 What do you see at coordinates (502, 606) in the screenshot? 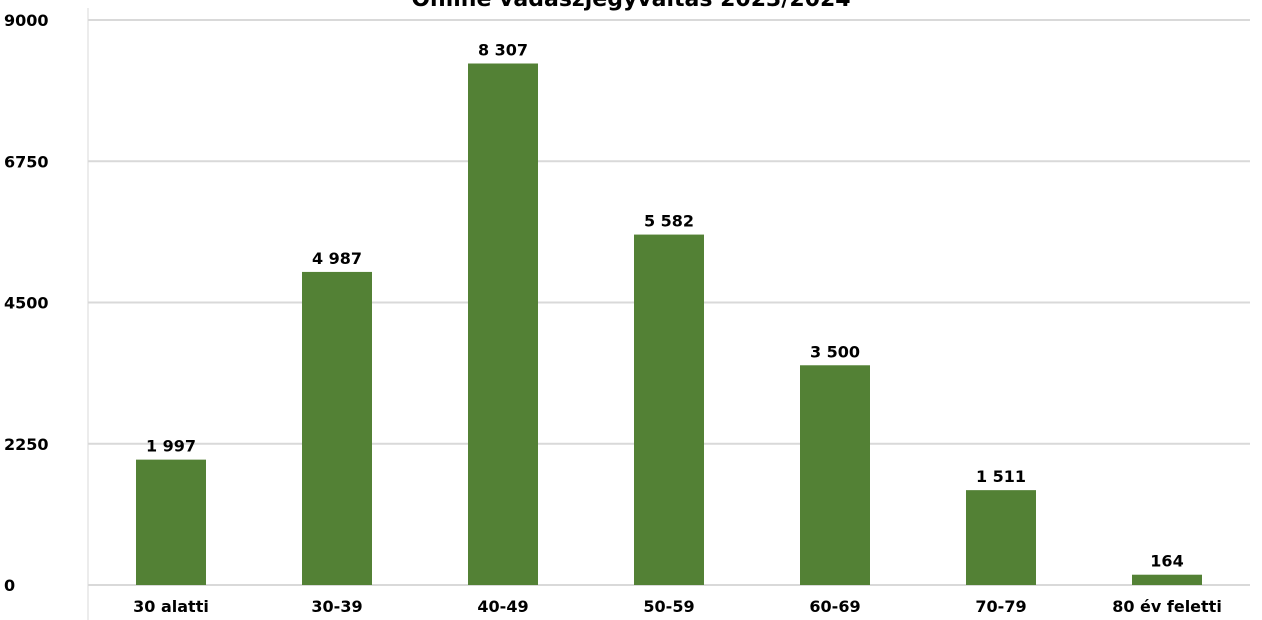
I see `category-label: 40-49` at bounding box center [502, 606].